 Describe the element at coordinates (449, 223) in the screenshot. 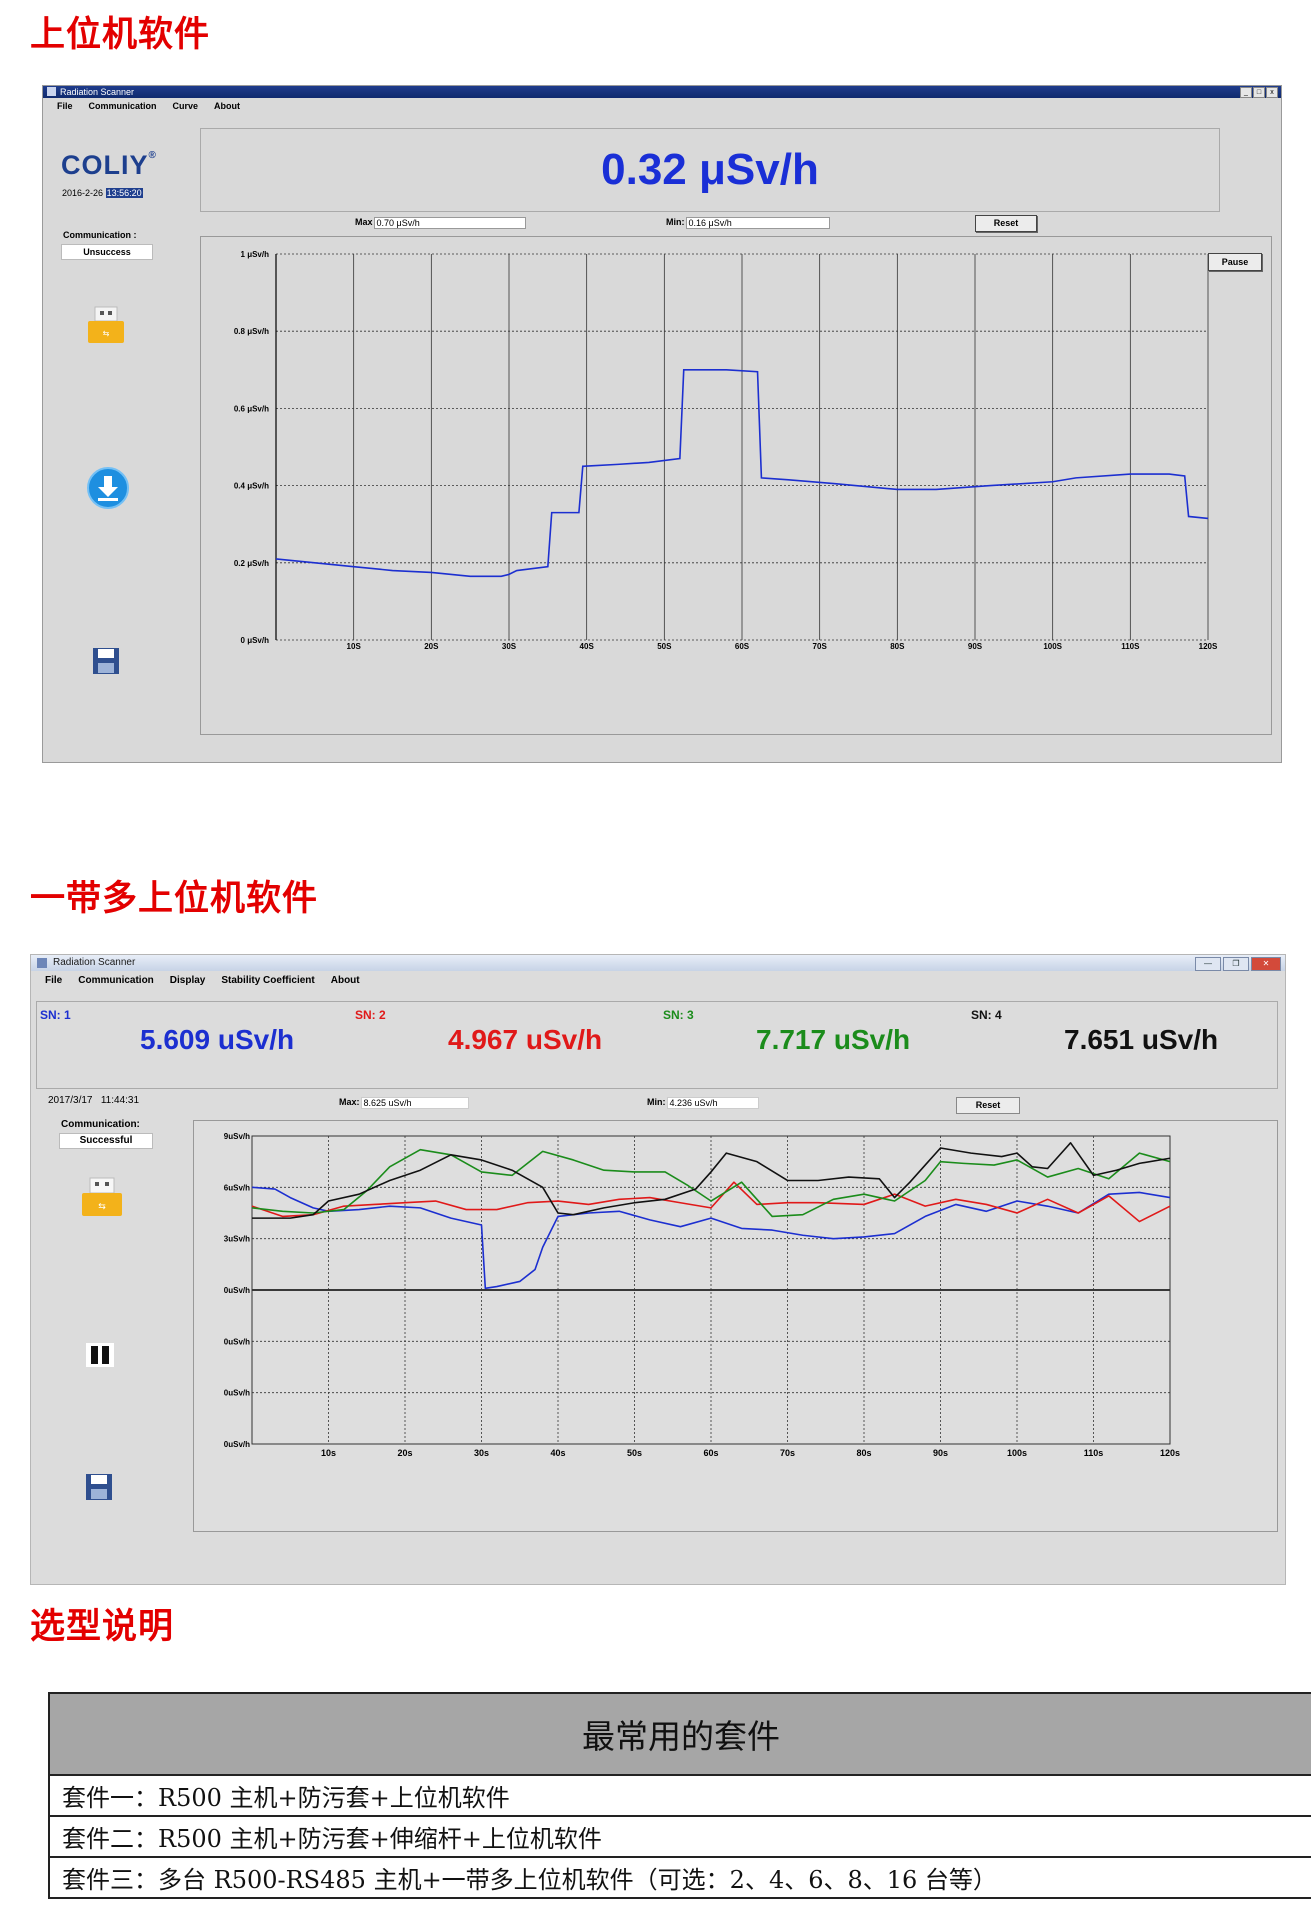

I see `max-value-input: 0.70 μSv/h` at that location.